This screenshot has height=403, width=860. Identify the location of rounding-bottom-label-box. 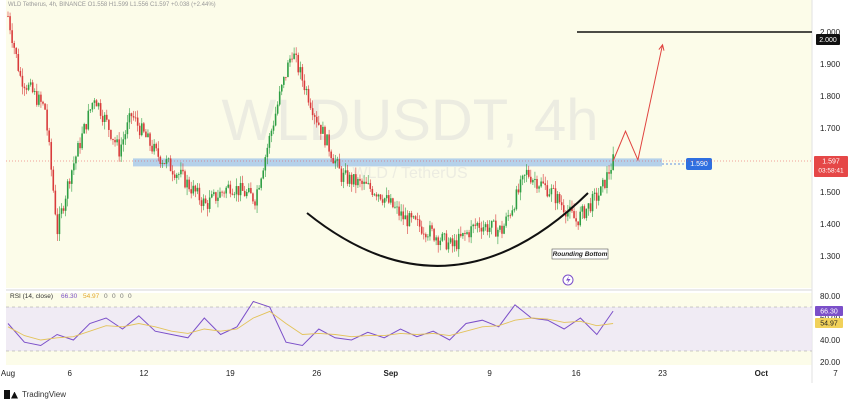
(580, 254).